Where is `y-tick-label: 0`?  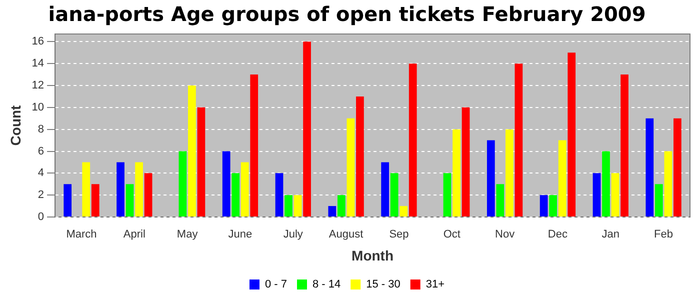 y-tick-label: 0 is located at coordinates (41, 217).